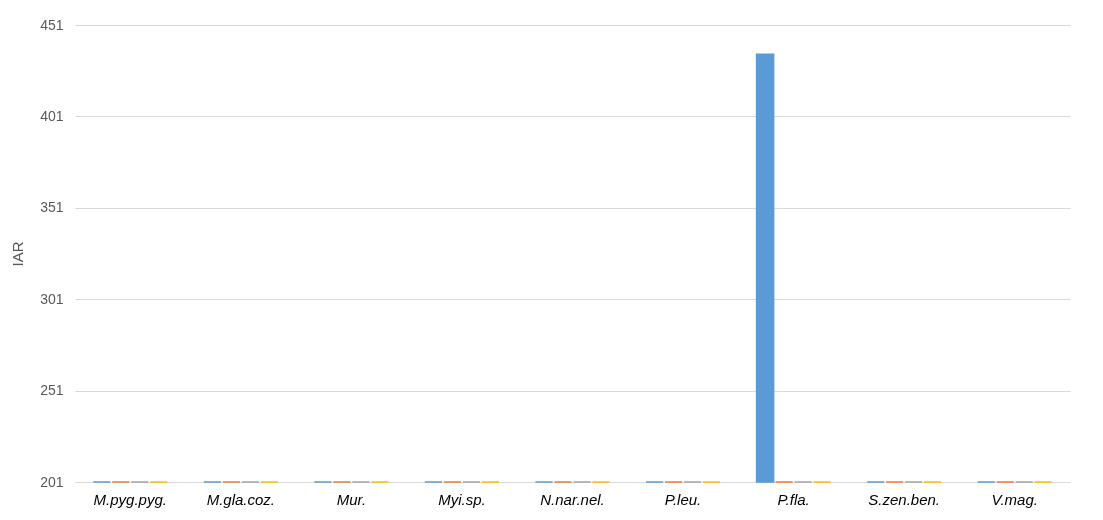  I want to click on y-tick-label: 301, so click(52, 298).